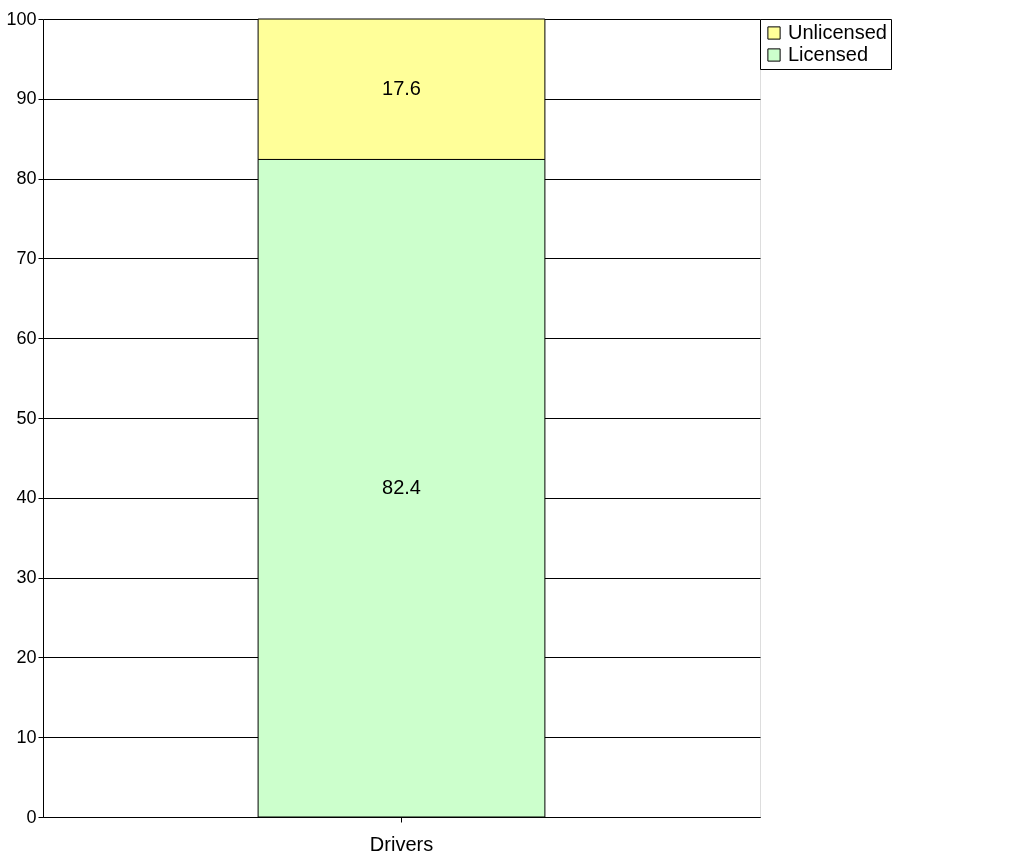  What do you see at coordinates (401, 487) in the screenshot?
I see `data-label: 82.4` at bounding box center [401, 487].